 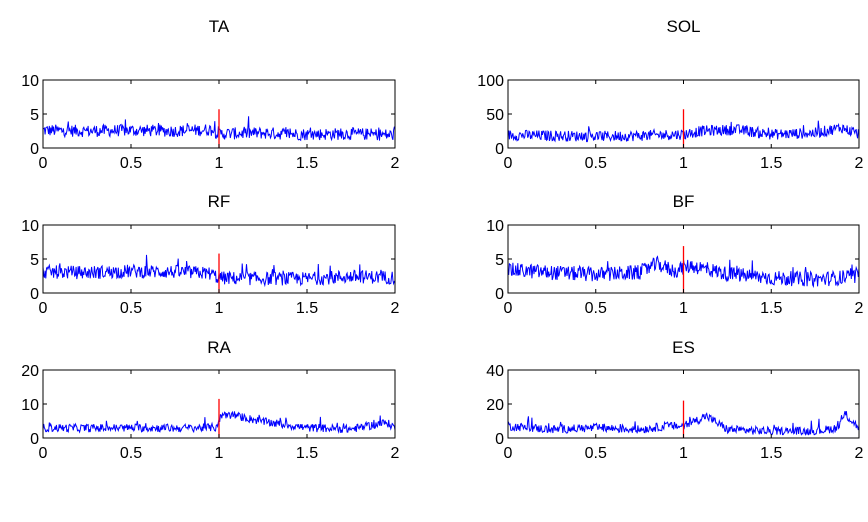 I want to click on panel-title: ES, so click(x=683, y=347).